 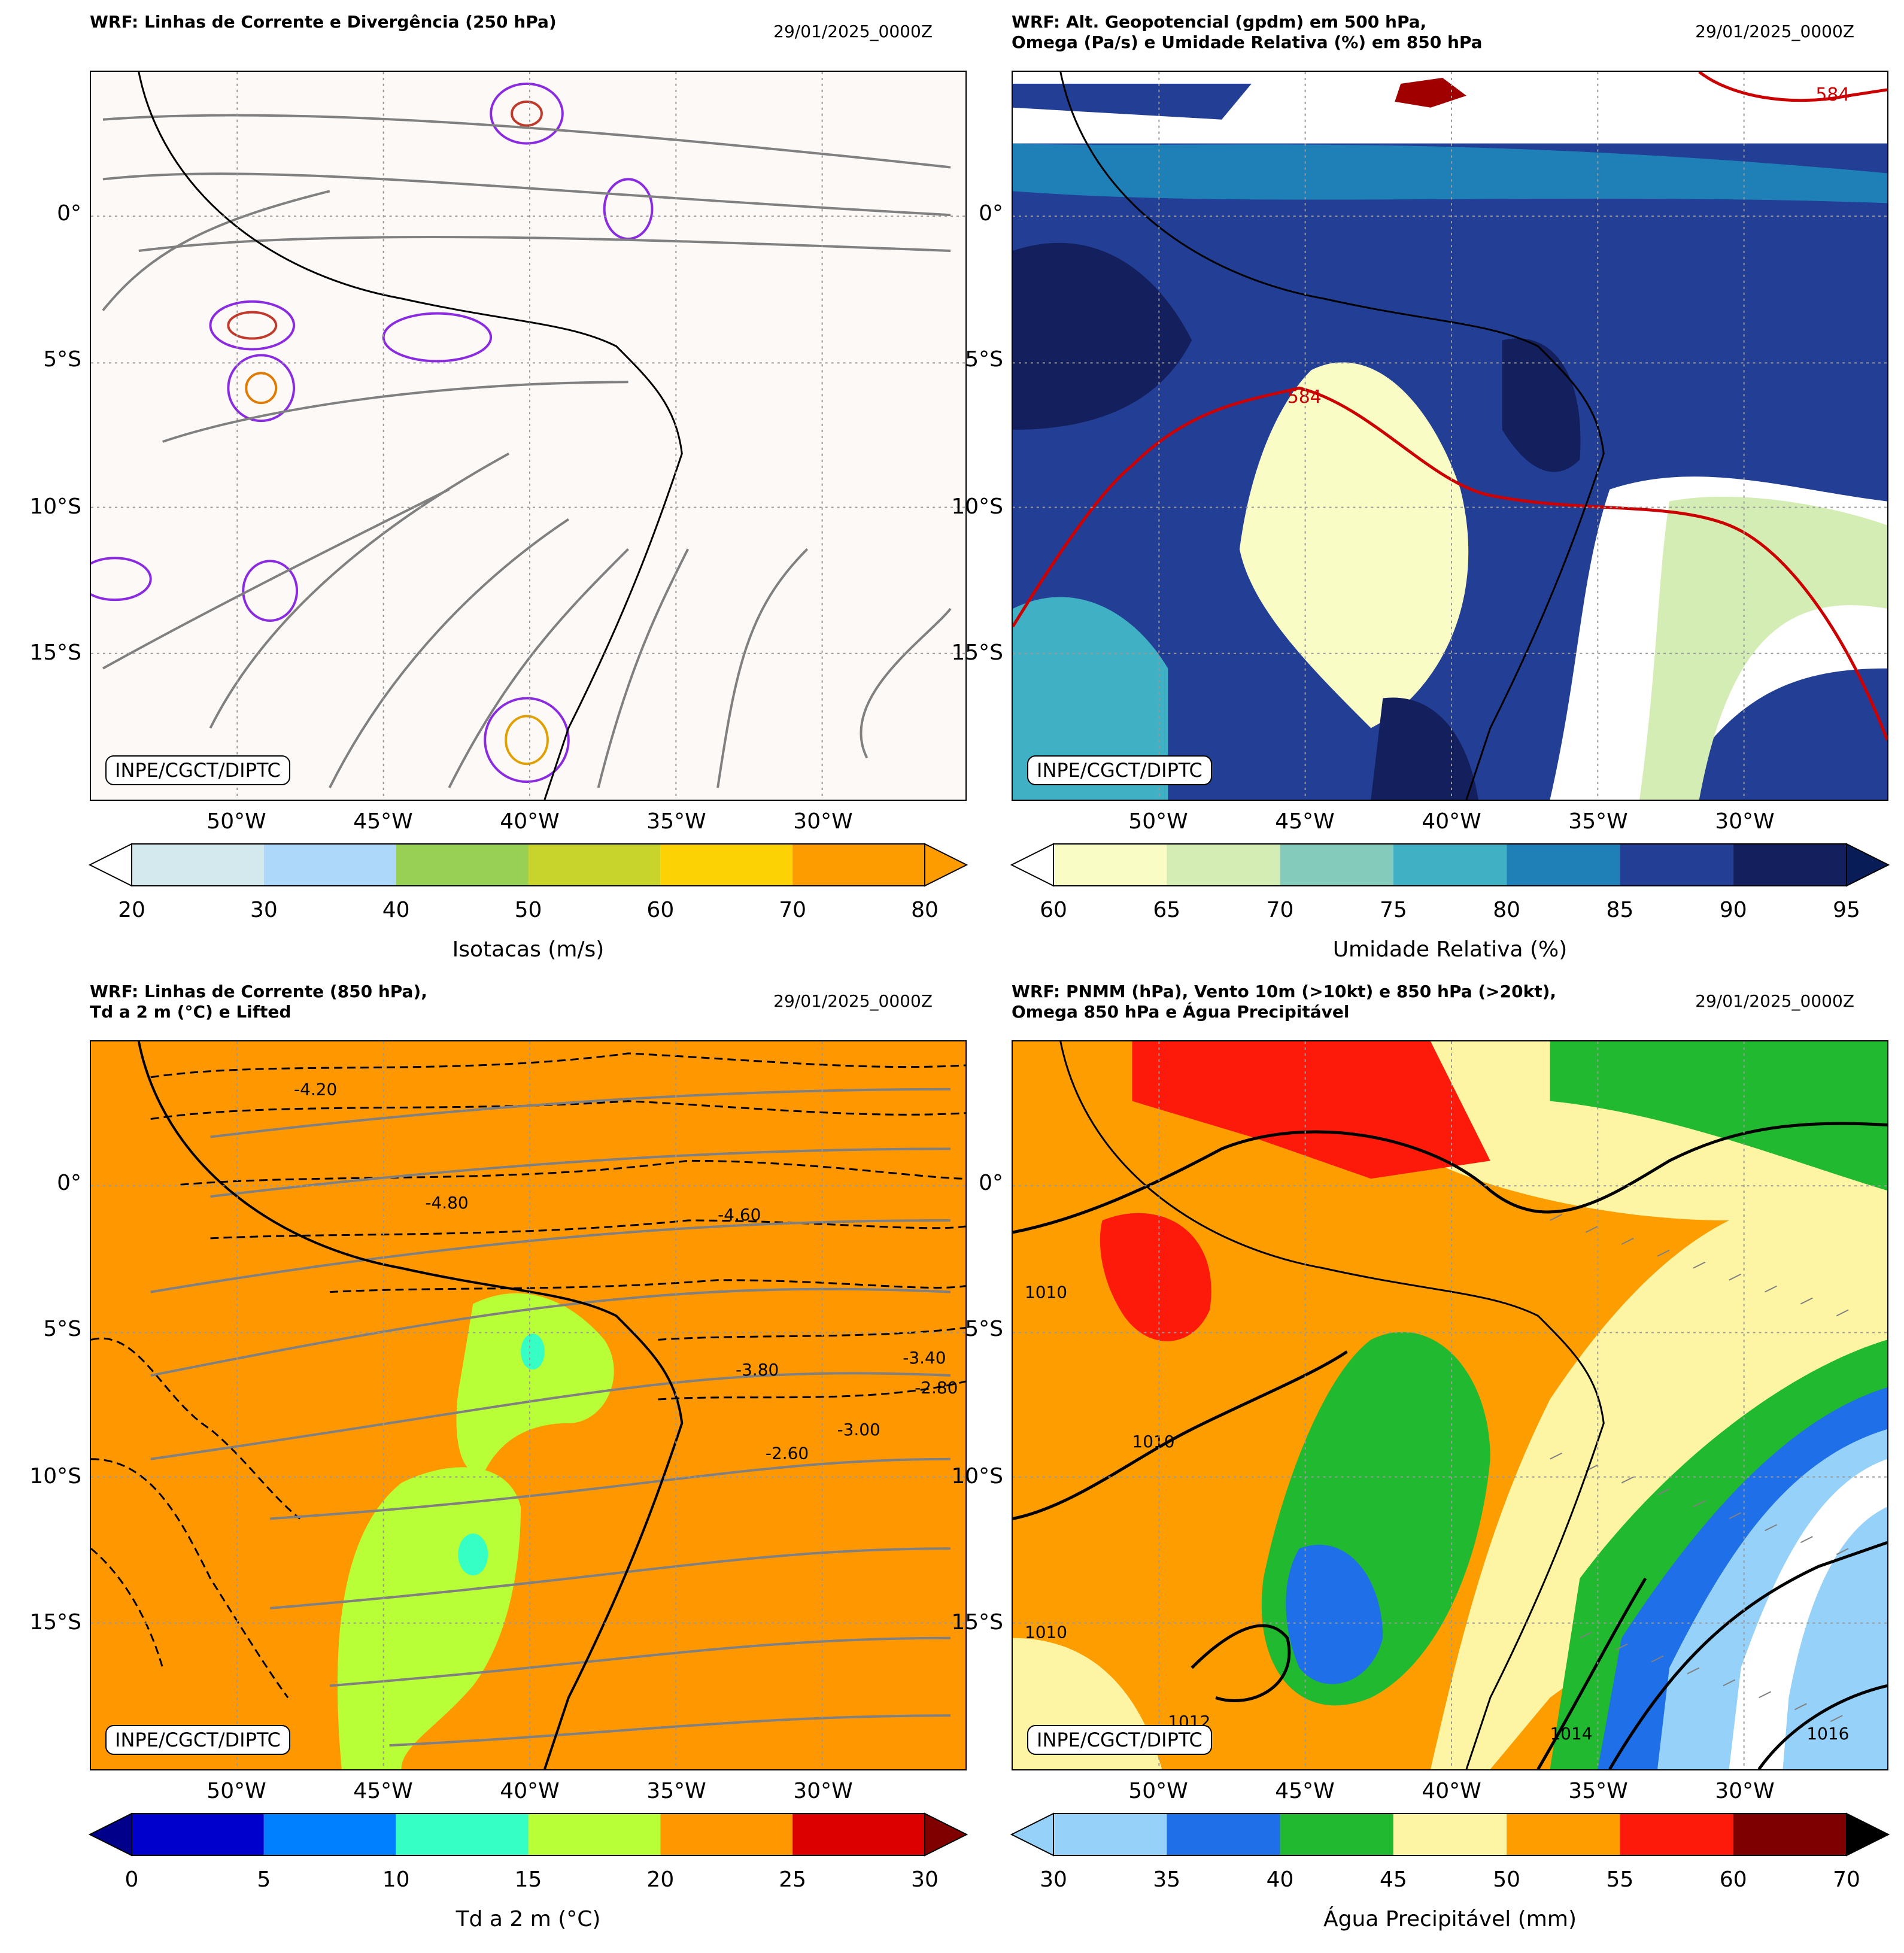 What do you see at coordinates (1507, 910) in the screenshot?
I see `colorbar-tick-label: 80` at bounding box center [1507, 910].